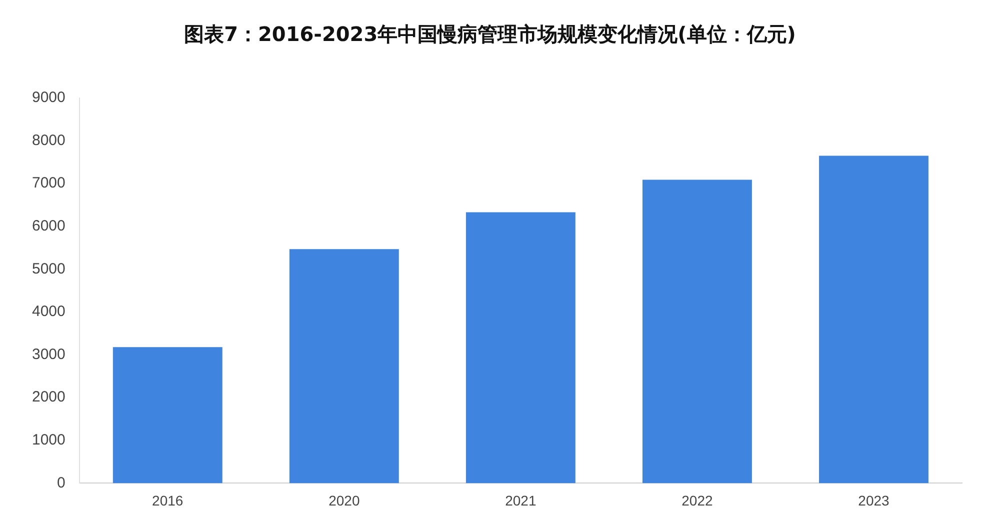 Image resolution: width=990 pixels, height=532 pixels. Describe the element at coordinates (490, 34) in the screenshot. I see `chart-title: 图表7：2016-2023年中国慢病管理市场规模变化情况(单位：亿元)` at that location.